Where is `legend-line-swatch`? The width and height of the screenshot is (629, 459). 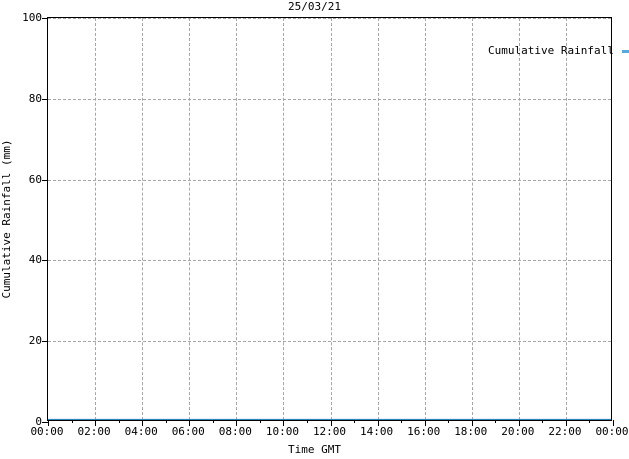 legend-line-swatch is located at coordinates (625, 51).